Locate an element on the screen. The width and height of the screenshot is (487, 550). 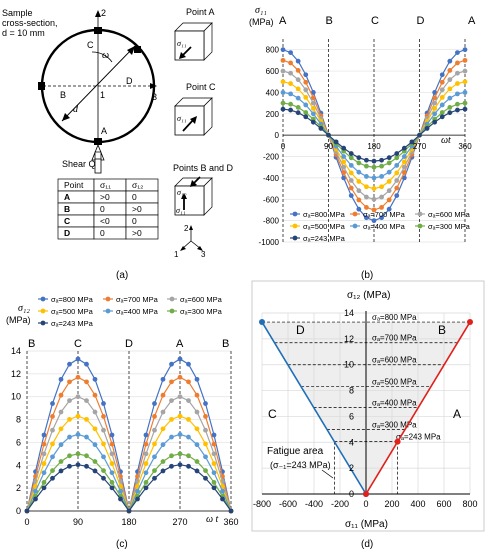
panel-c-xtick: 360 is located at coordinates (230, 522).